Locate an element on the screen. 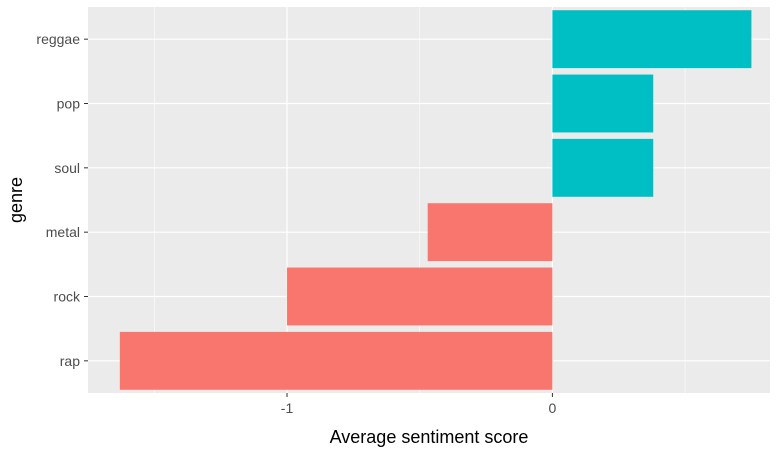 This screenshot has height=453, width=778. y-tick-label-soul: soul is located at coordinates (67, 168).